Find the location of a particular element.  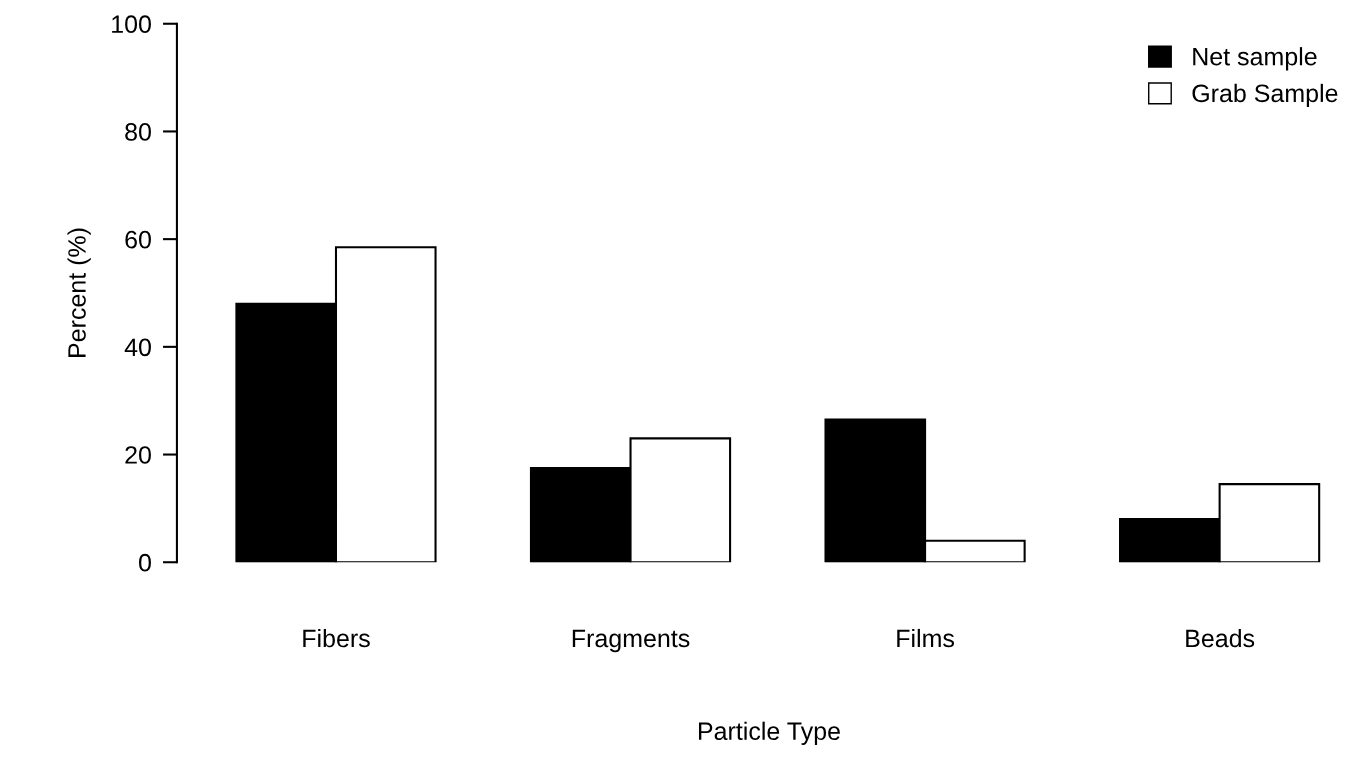

x-tick-label: Fragments is located at coordinates (631, 641).